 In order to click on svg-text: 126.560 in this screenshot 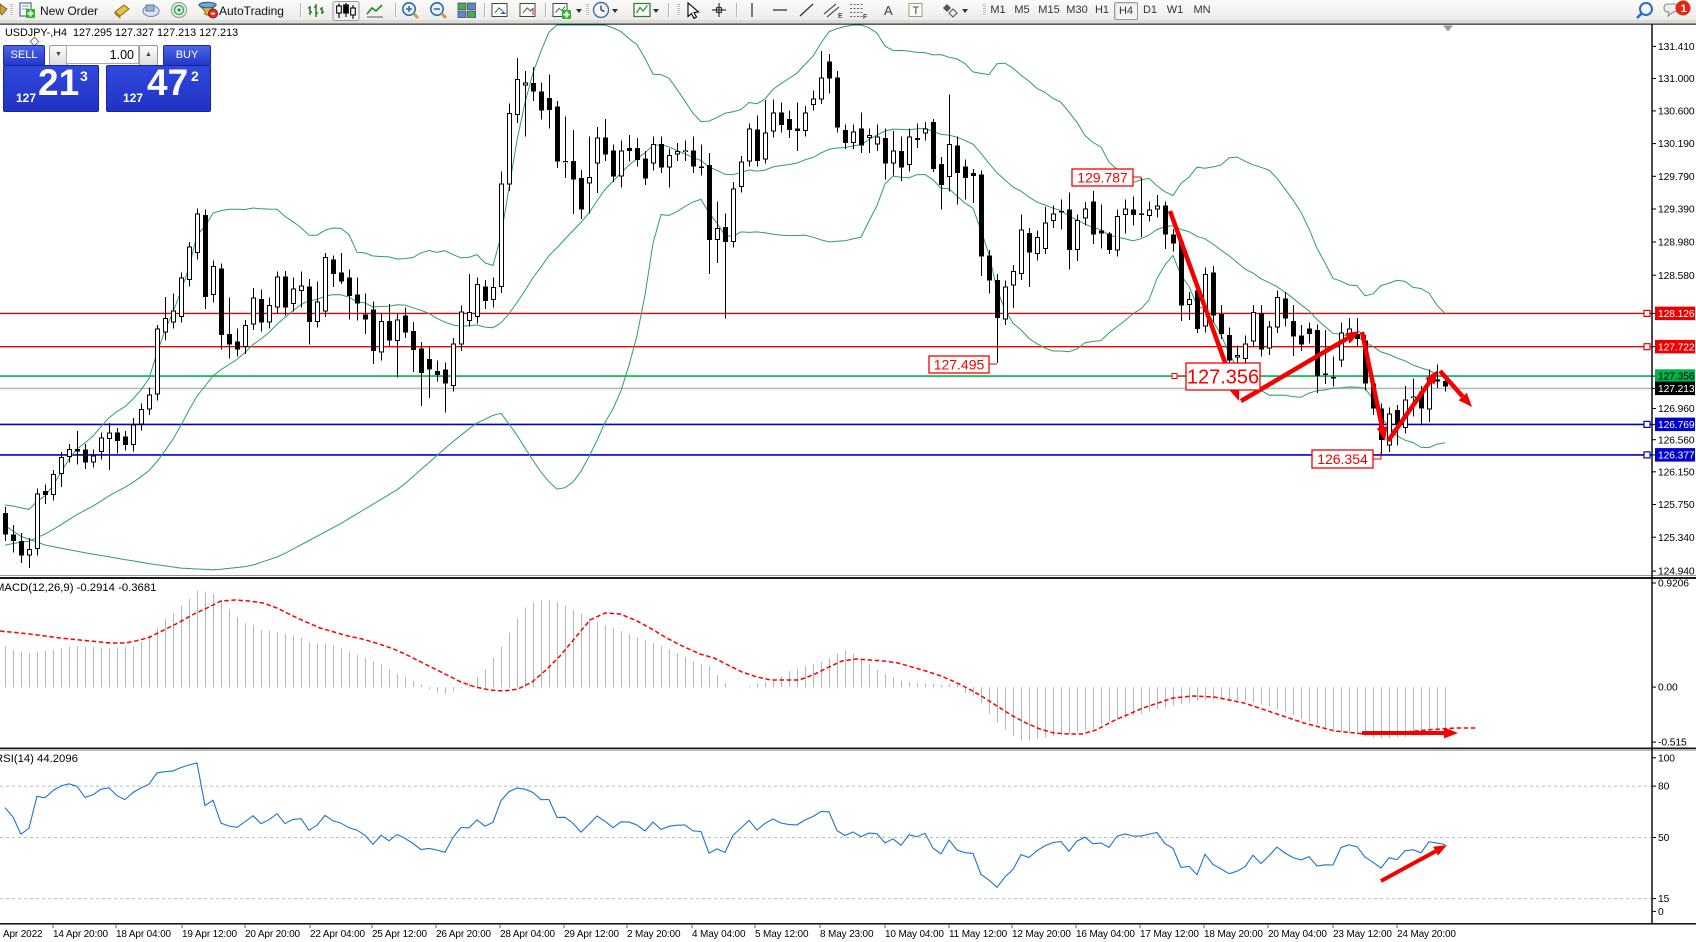, I will do `click(1676, 440)`.